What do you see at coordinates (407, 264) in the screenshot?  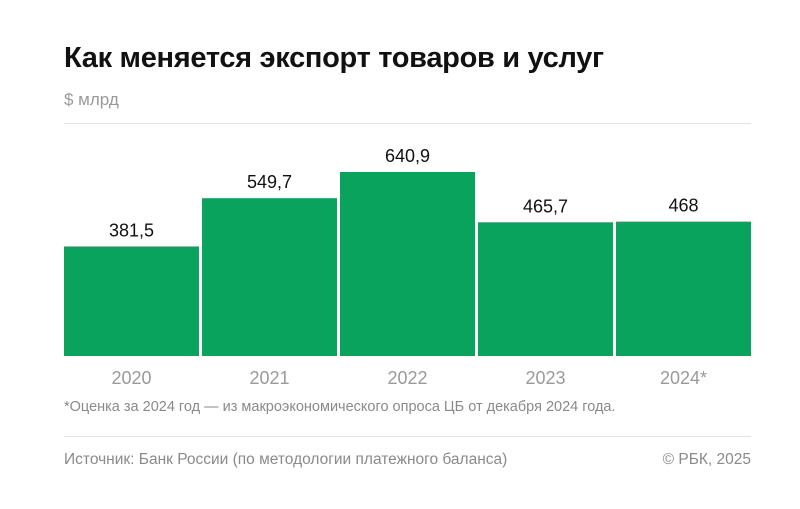 I see `bar-2022` at bounding box center [407, 264].